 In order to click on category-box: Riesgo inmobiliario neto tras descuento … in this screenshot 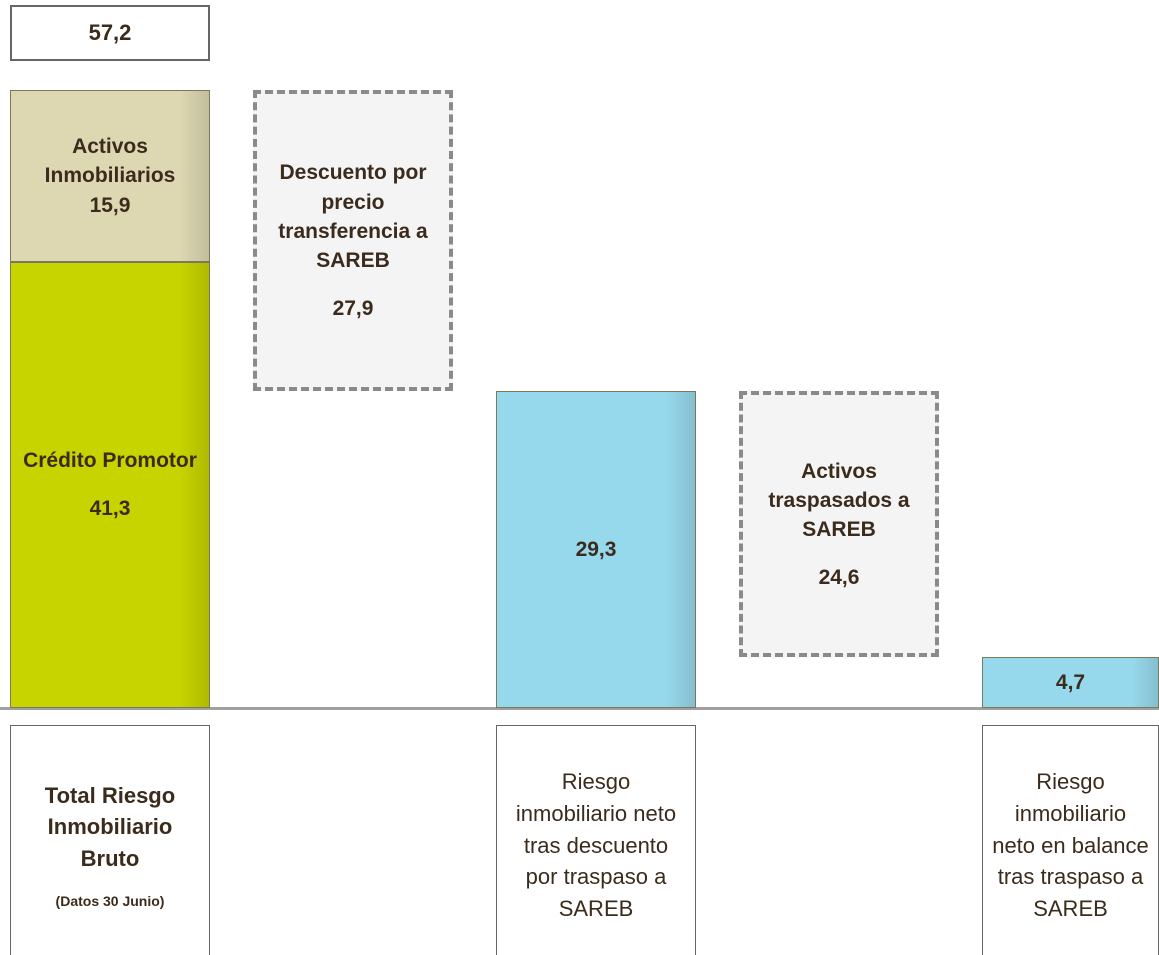, I will do `click(596, 840)`.